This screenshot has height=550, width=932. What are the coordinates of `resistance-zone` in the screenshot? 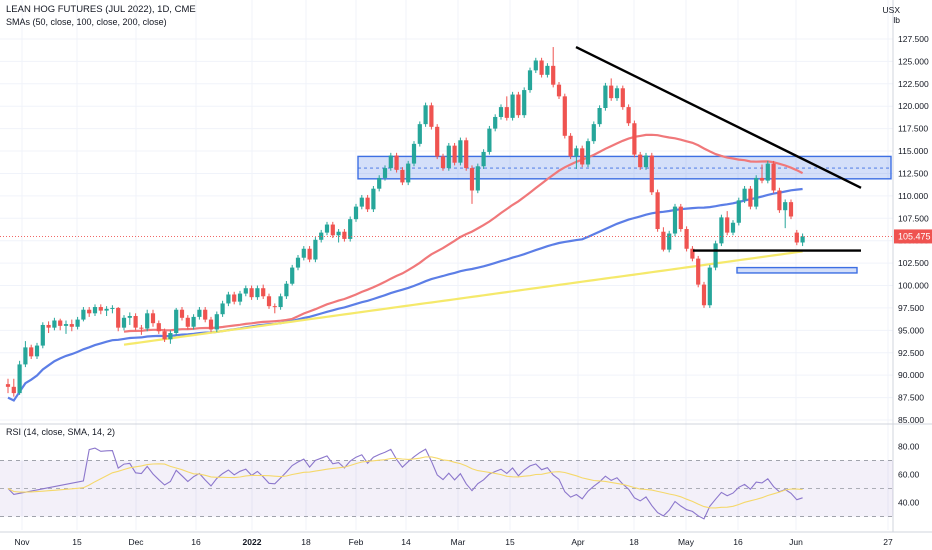 It's located at (624, 167).